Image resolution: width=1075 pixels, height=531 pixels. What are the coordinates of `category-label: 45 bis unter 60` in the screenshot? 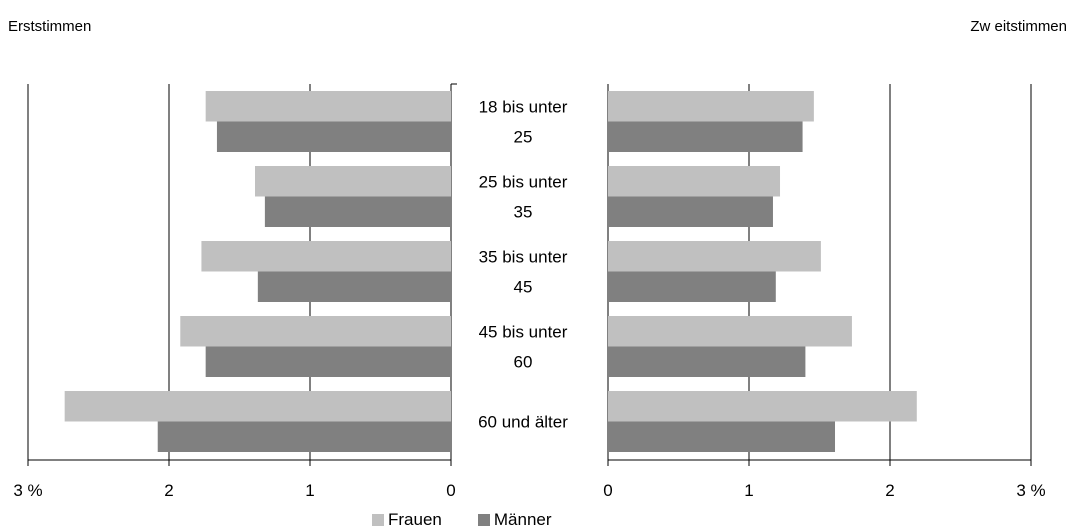 It's located at (523, 347).